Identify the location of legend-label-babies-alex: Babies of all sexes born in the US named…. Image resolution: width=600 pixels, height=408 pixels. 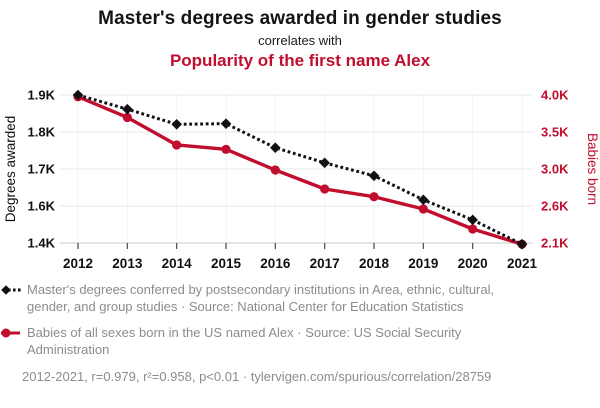
(244, 341).